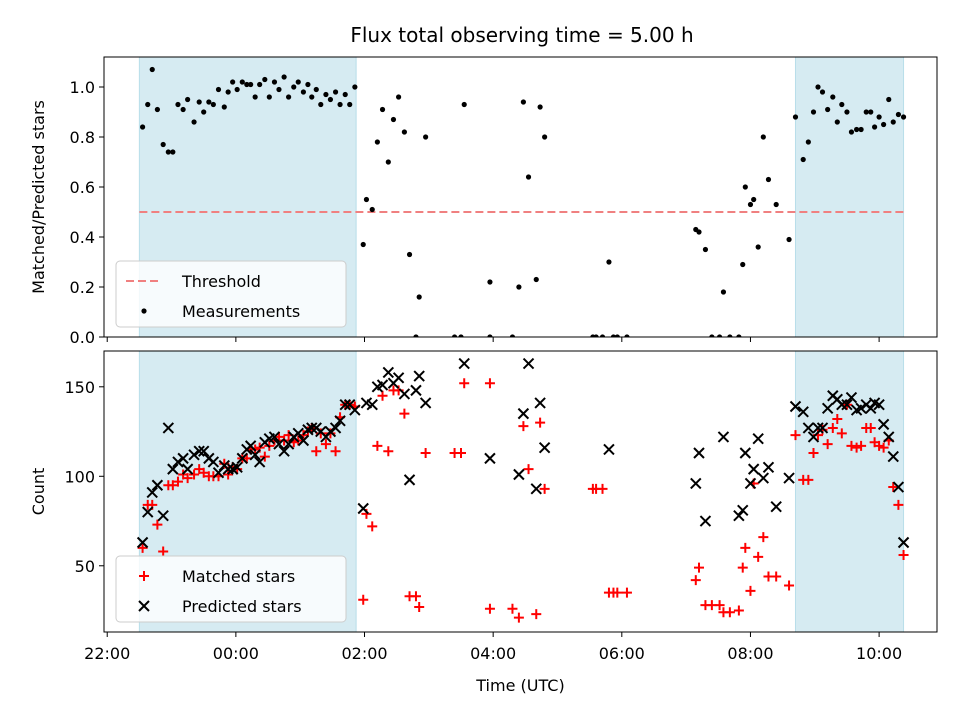 This screenshot has width=960, height=720. Describe the element at coordinates (231, 294) in the screenshot. I see `legend: Threshold Measurements` at that location.